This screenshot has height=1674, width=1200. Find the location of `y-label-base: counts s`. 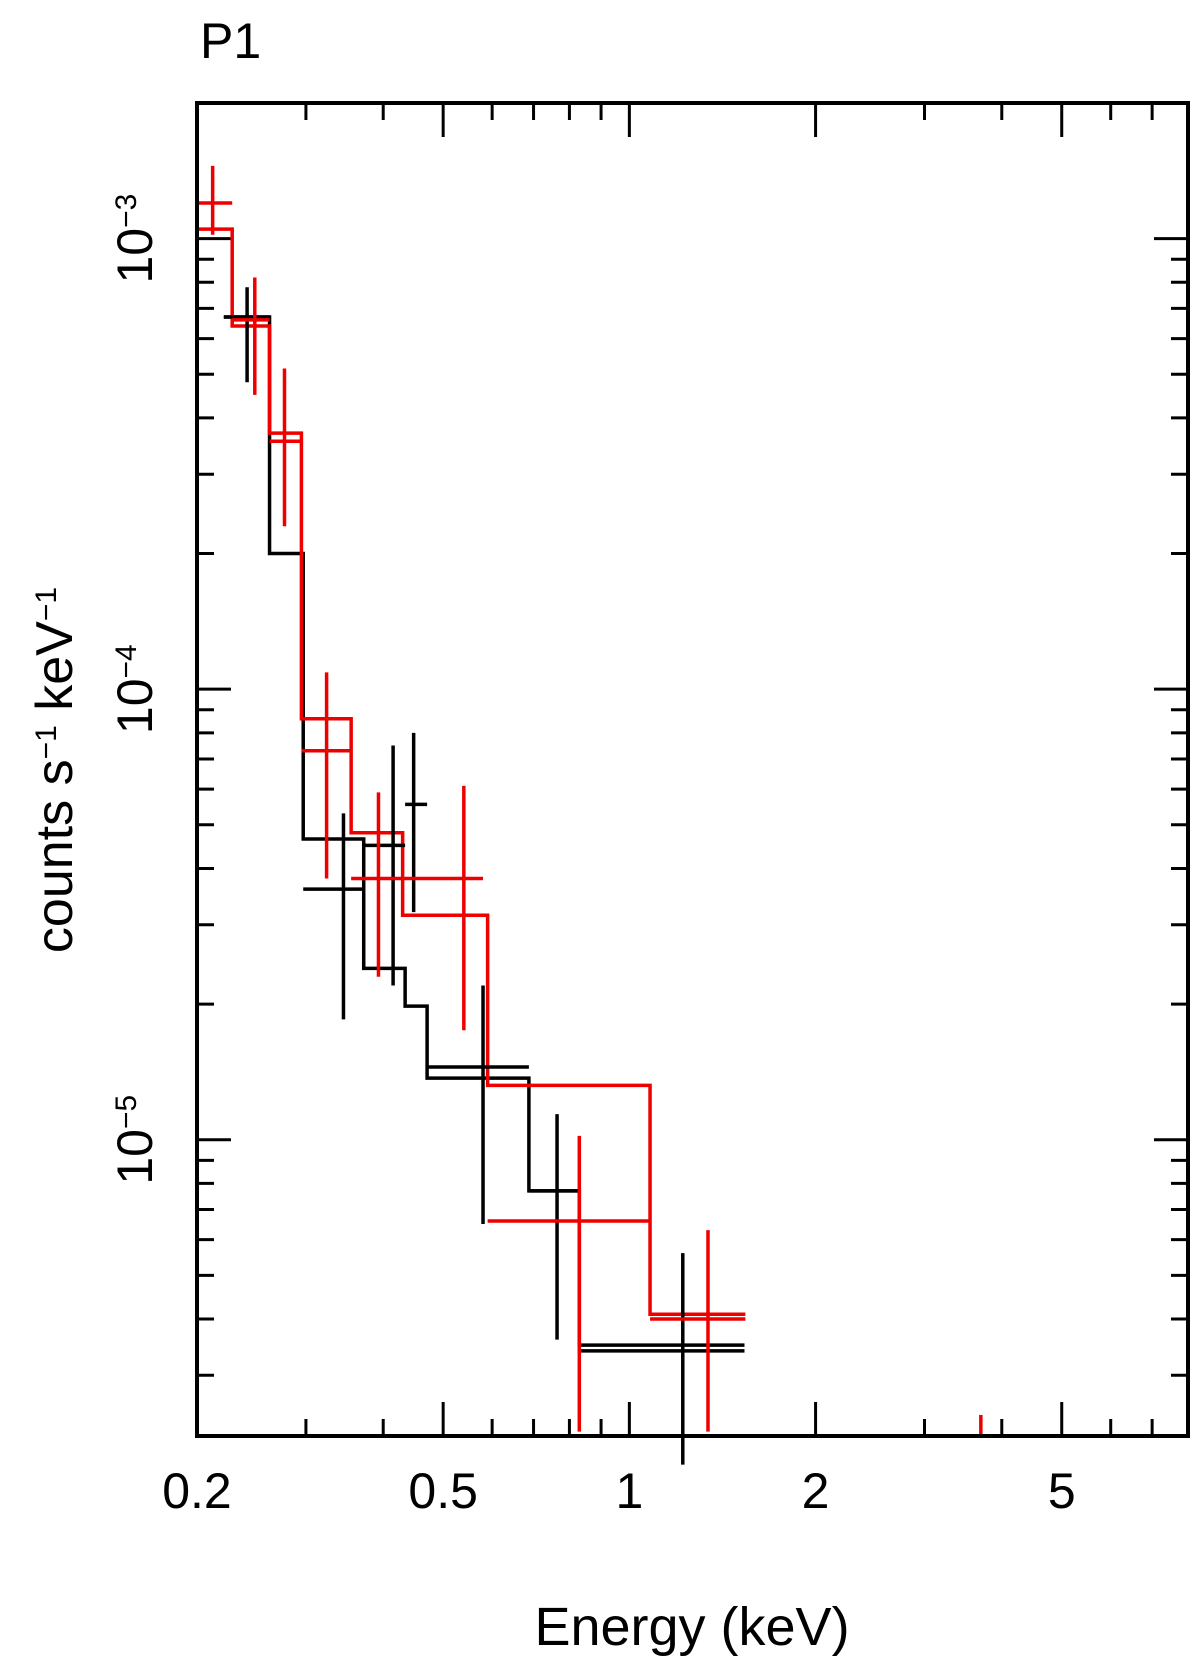

y-label-base: counts s is located at coordinates (55, 856).